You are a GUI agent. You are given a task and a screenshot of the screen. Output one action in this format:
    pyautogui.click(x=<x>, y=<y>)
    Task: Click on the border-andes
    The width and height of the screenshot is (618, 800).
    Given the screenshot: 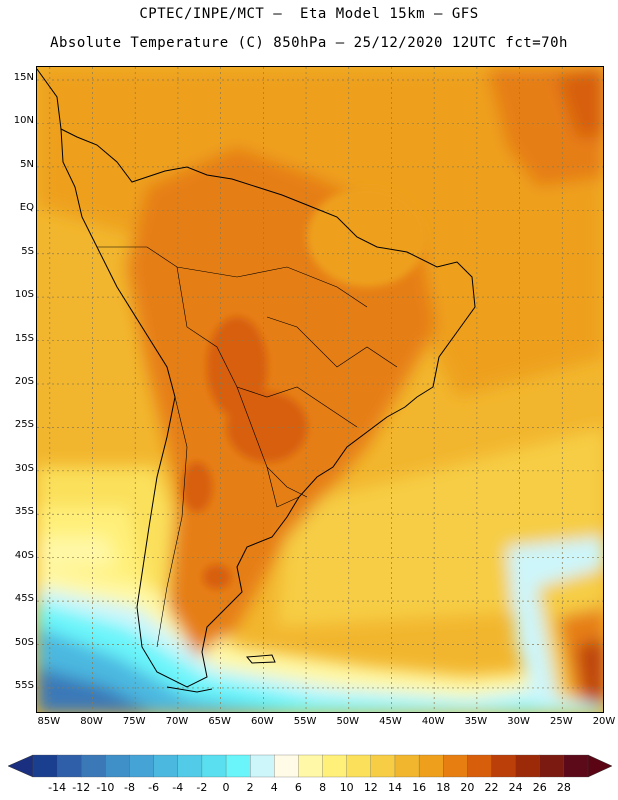 What is the action you would take?
    pyautogui.click(x=172, y=522)
    